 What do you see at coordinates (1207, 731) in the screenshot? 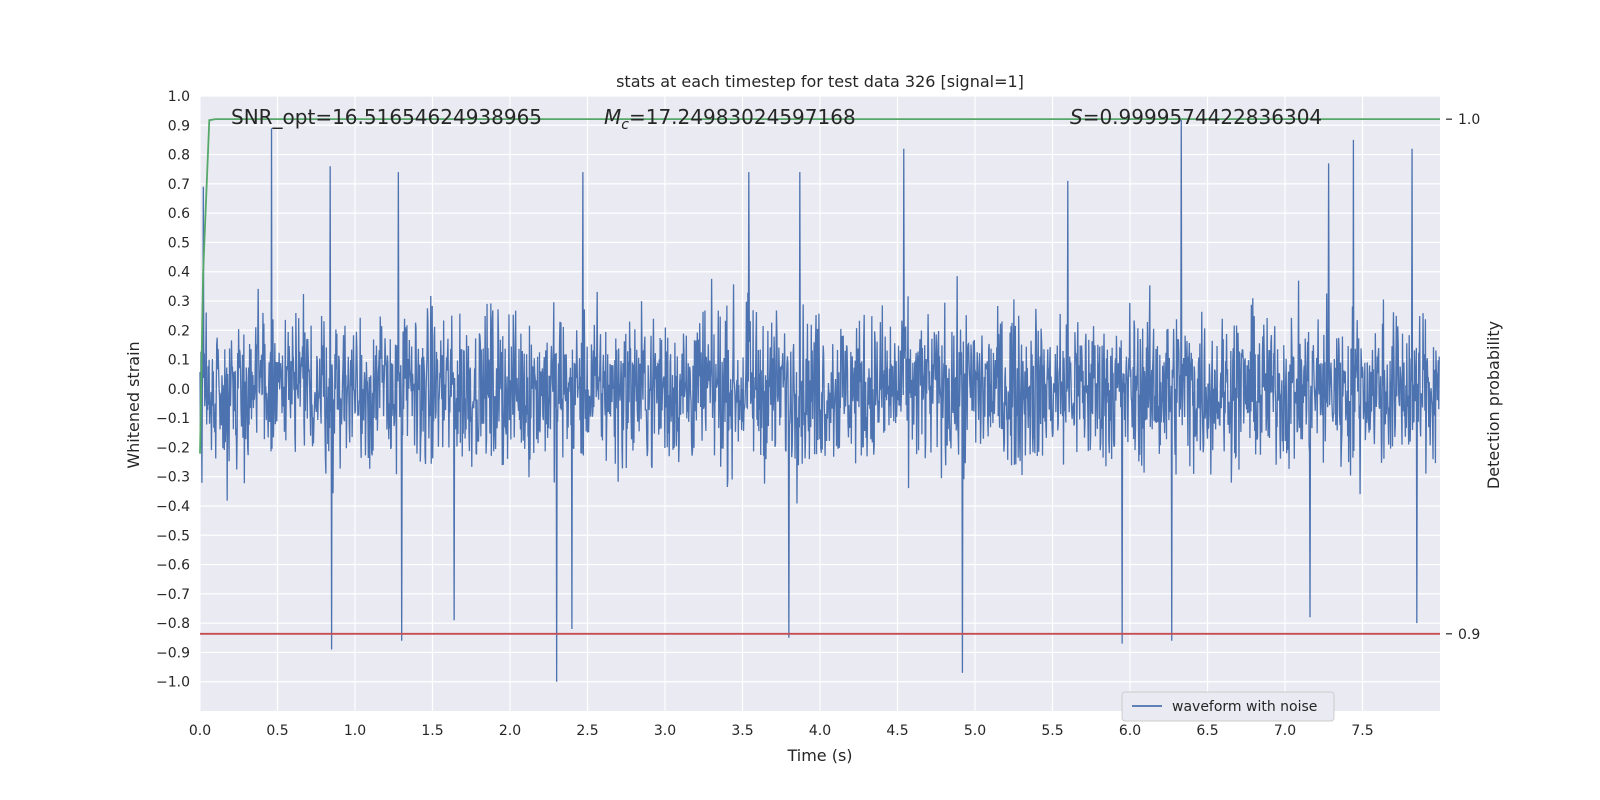
I see `x-tick-label: 6.5` at bounding box center [1207, 731].